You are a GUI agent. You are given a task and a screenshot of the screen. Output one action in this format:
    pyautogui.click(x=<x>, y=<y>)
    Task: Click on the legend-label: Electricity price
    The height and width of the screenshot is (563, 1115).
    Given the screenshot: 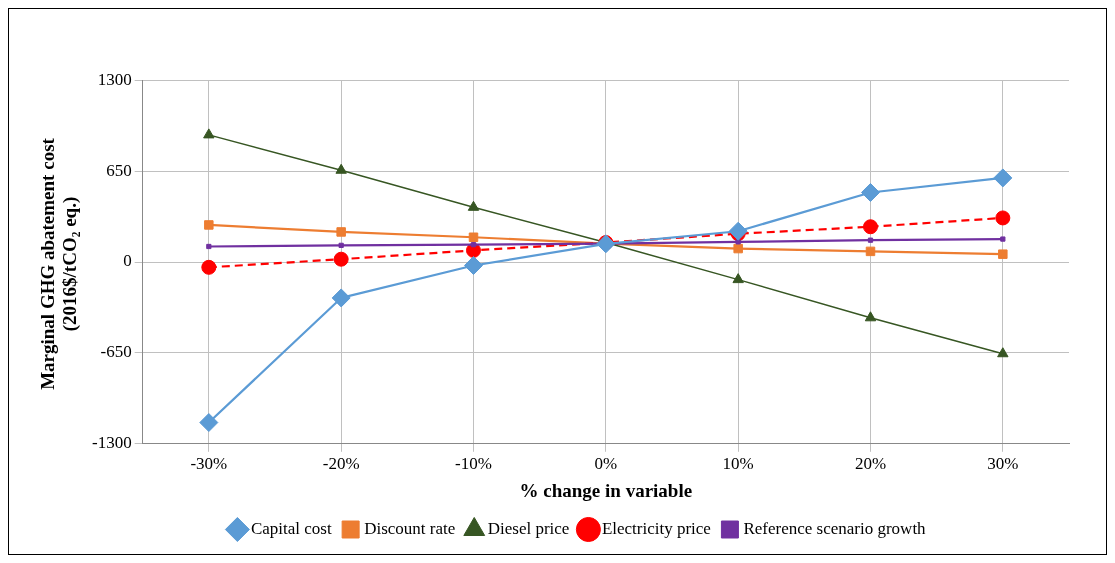 What is the action you would take?
    pyautogui.click(x=656, y=528)
    